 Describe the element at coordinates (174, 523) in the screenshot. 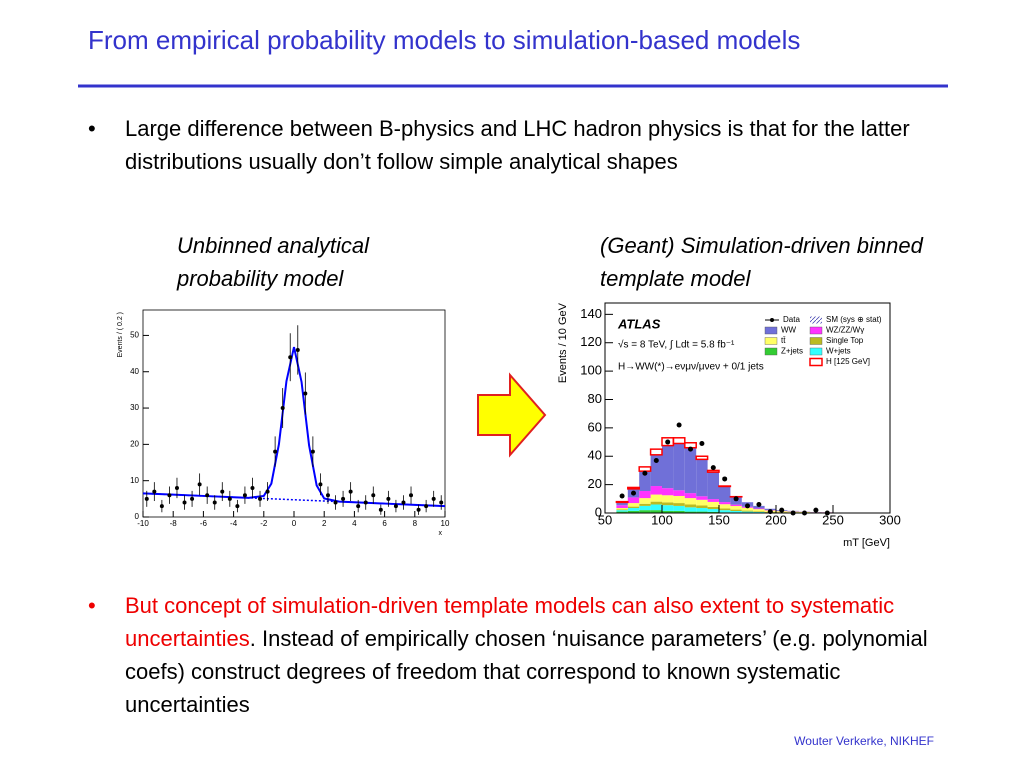

I see `x-tick-label: -8` at that location.